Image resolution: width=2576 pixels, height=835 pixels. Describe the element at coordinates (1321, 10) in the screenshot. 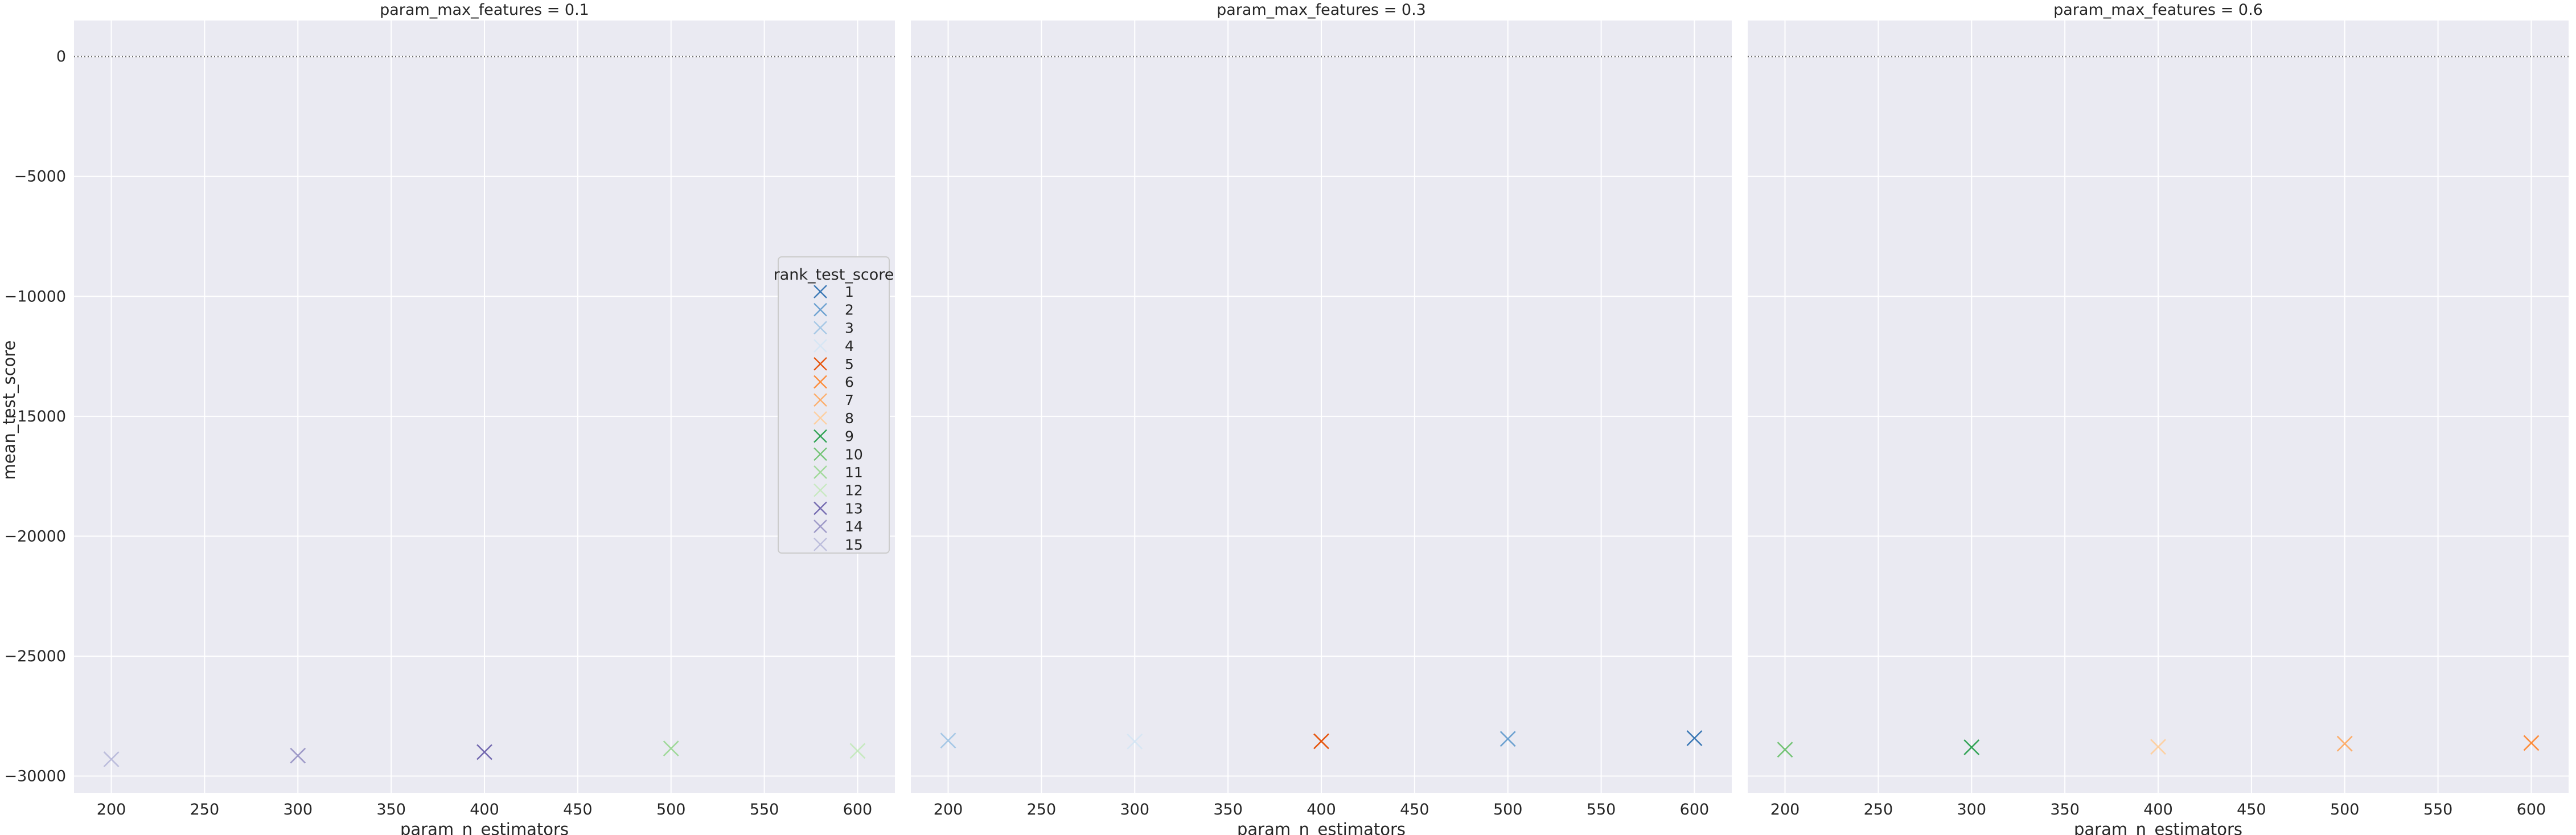

I see `facet-title: param_max_features = 0.3` at that location.